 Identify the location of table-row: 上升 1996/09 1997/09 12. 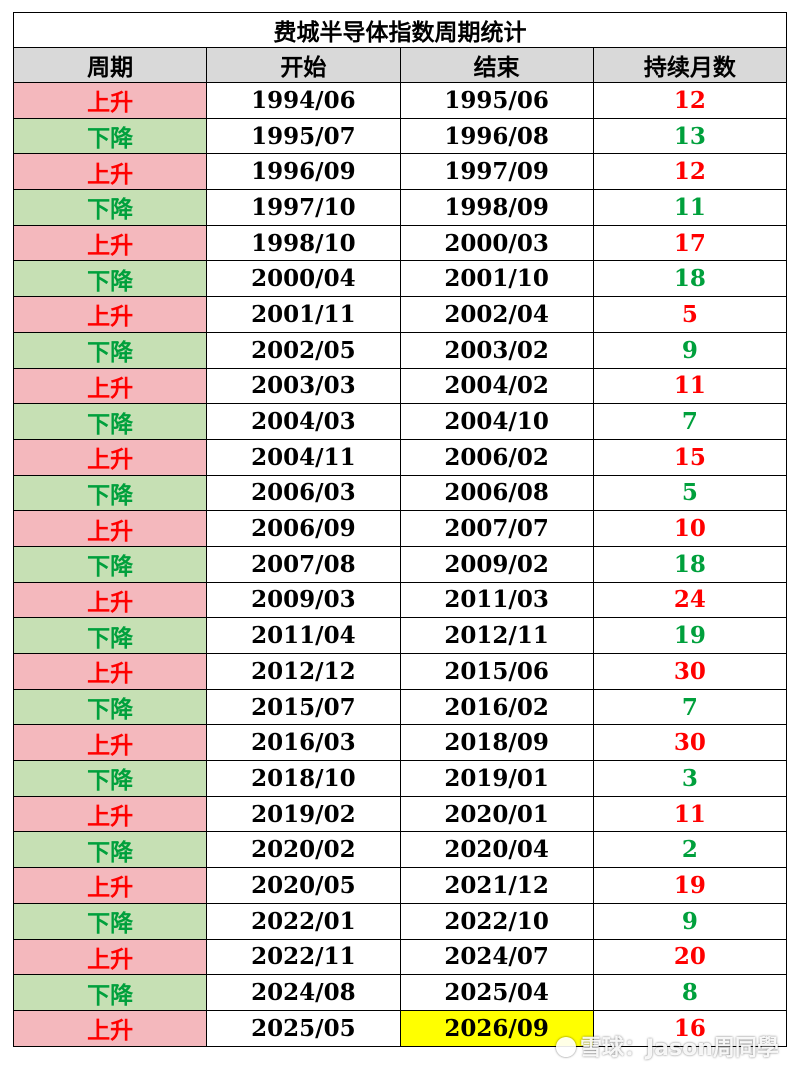
(400, 172).